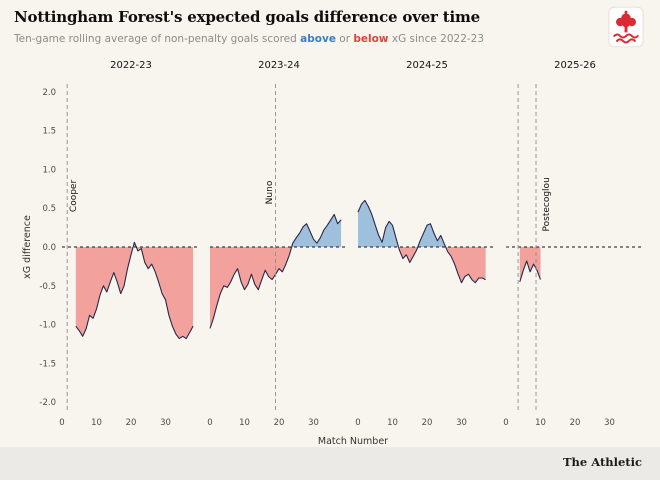 The width and height of the screenshot is (660, 480). Describe the element at coordinates (602, 462) in the screenshot. I see `brand-wordmark: The Athletic` at that location.